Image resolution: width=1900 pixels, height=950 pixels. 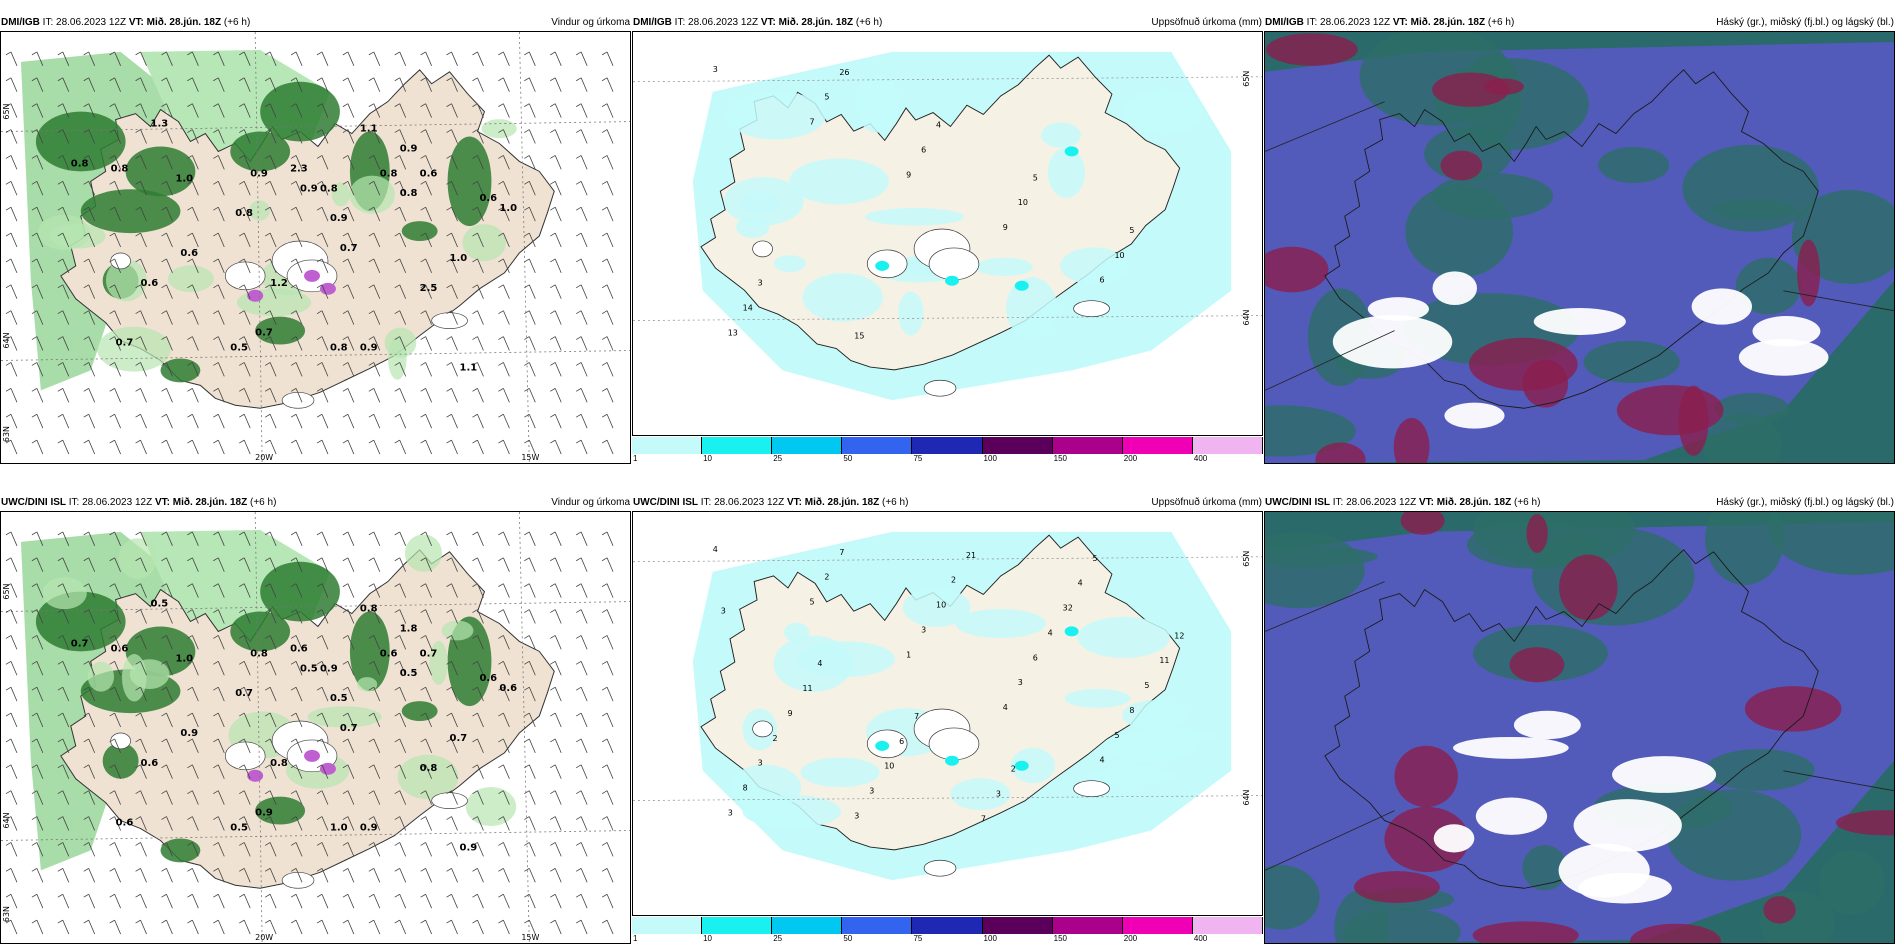 I want to click on latitude-label: 65N, so click(x=6, y=591).